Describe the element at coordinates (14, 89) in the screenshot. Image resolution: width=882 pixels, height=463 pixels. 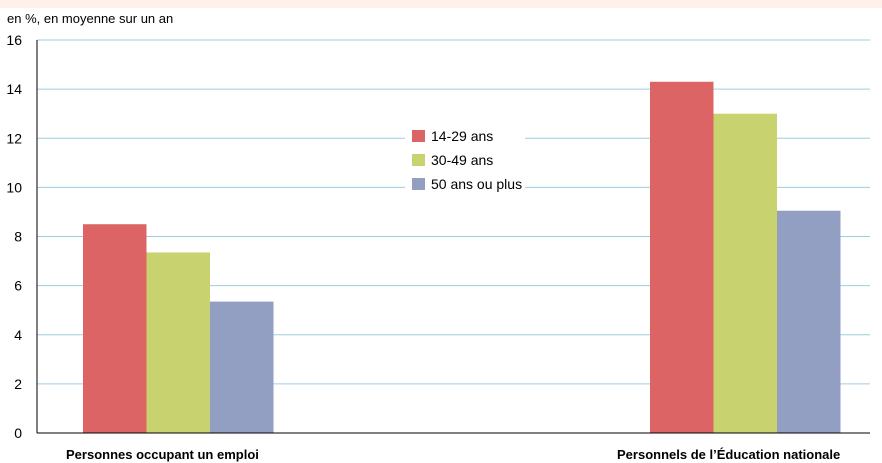
I see `y-tick-label: 14` at that location.